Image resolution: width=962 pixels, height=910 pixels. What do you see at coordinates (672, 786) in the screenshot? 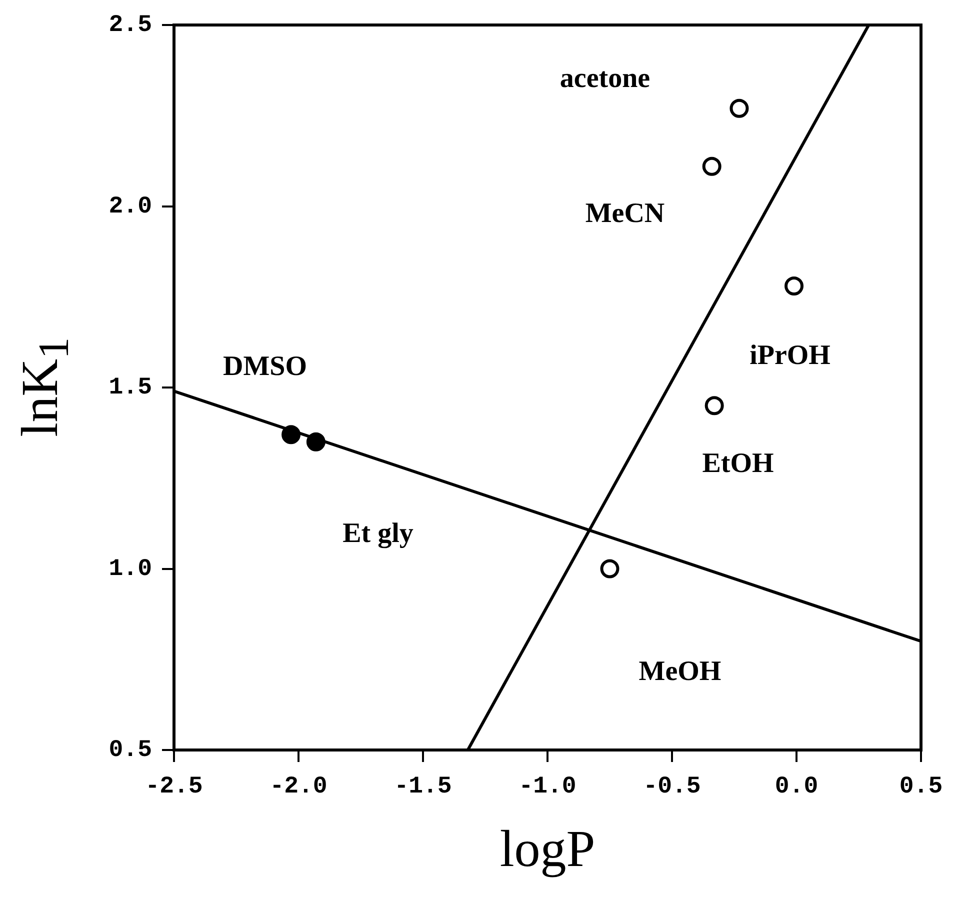
I see `x-tick-label: -0.5` at bounding box center [672, 786].